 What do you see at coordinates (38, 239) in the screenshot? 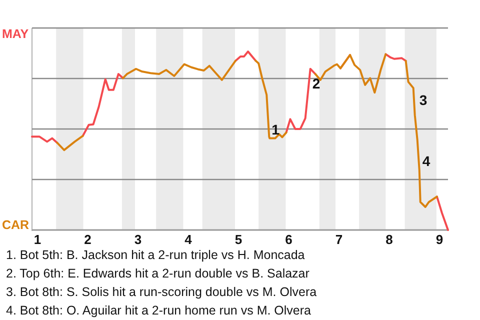
I see `x-tick-label: 1` at bounding box center [38, 239].